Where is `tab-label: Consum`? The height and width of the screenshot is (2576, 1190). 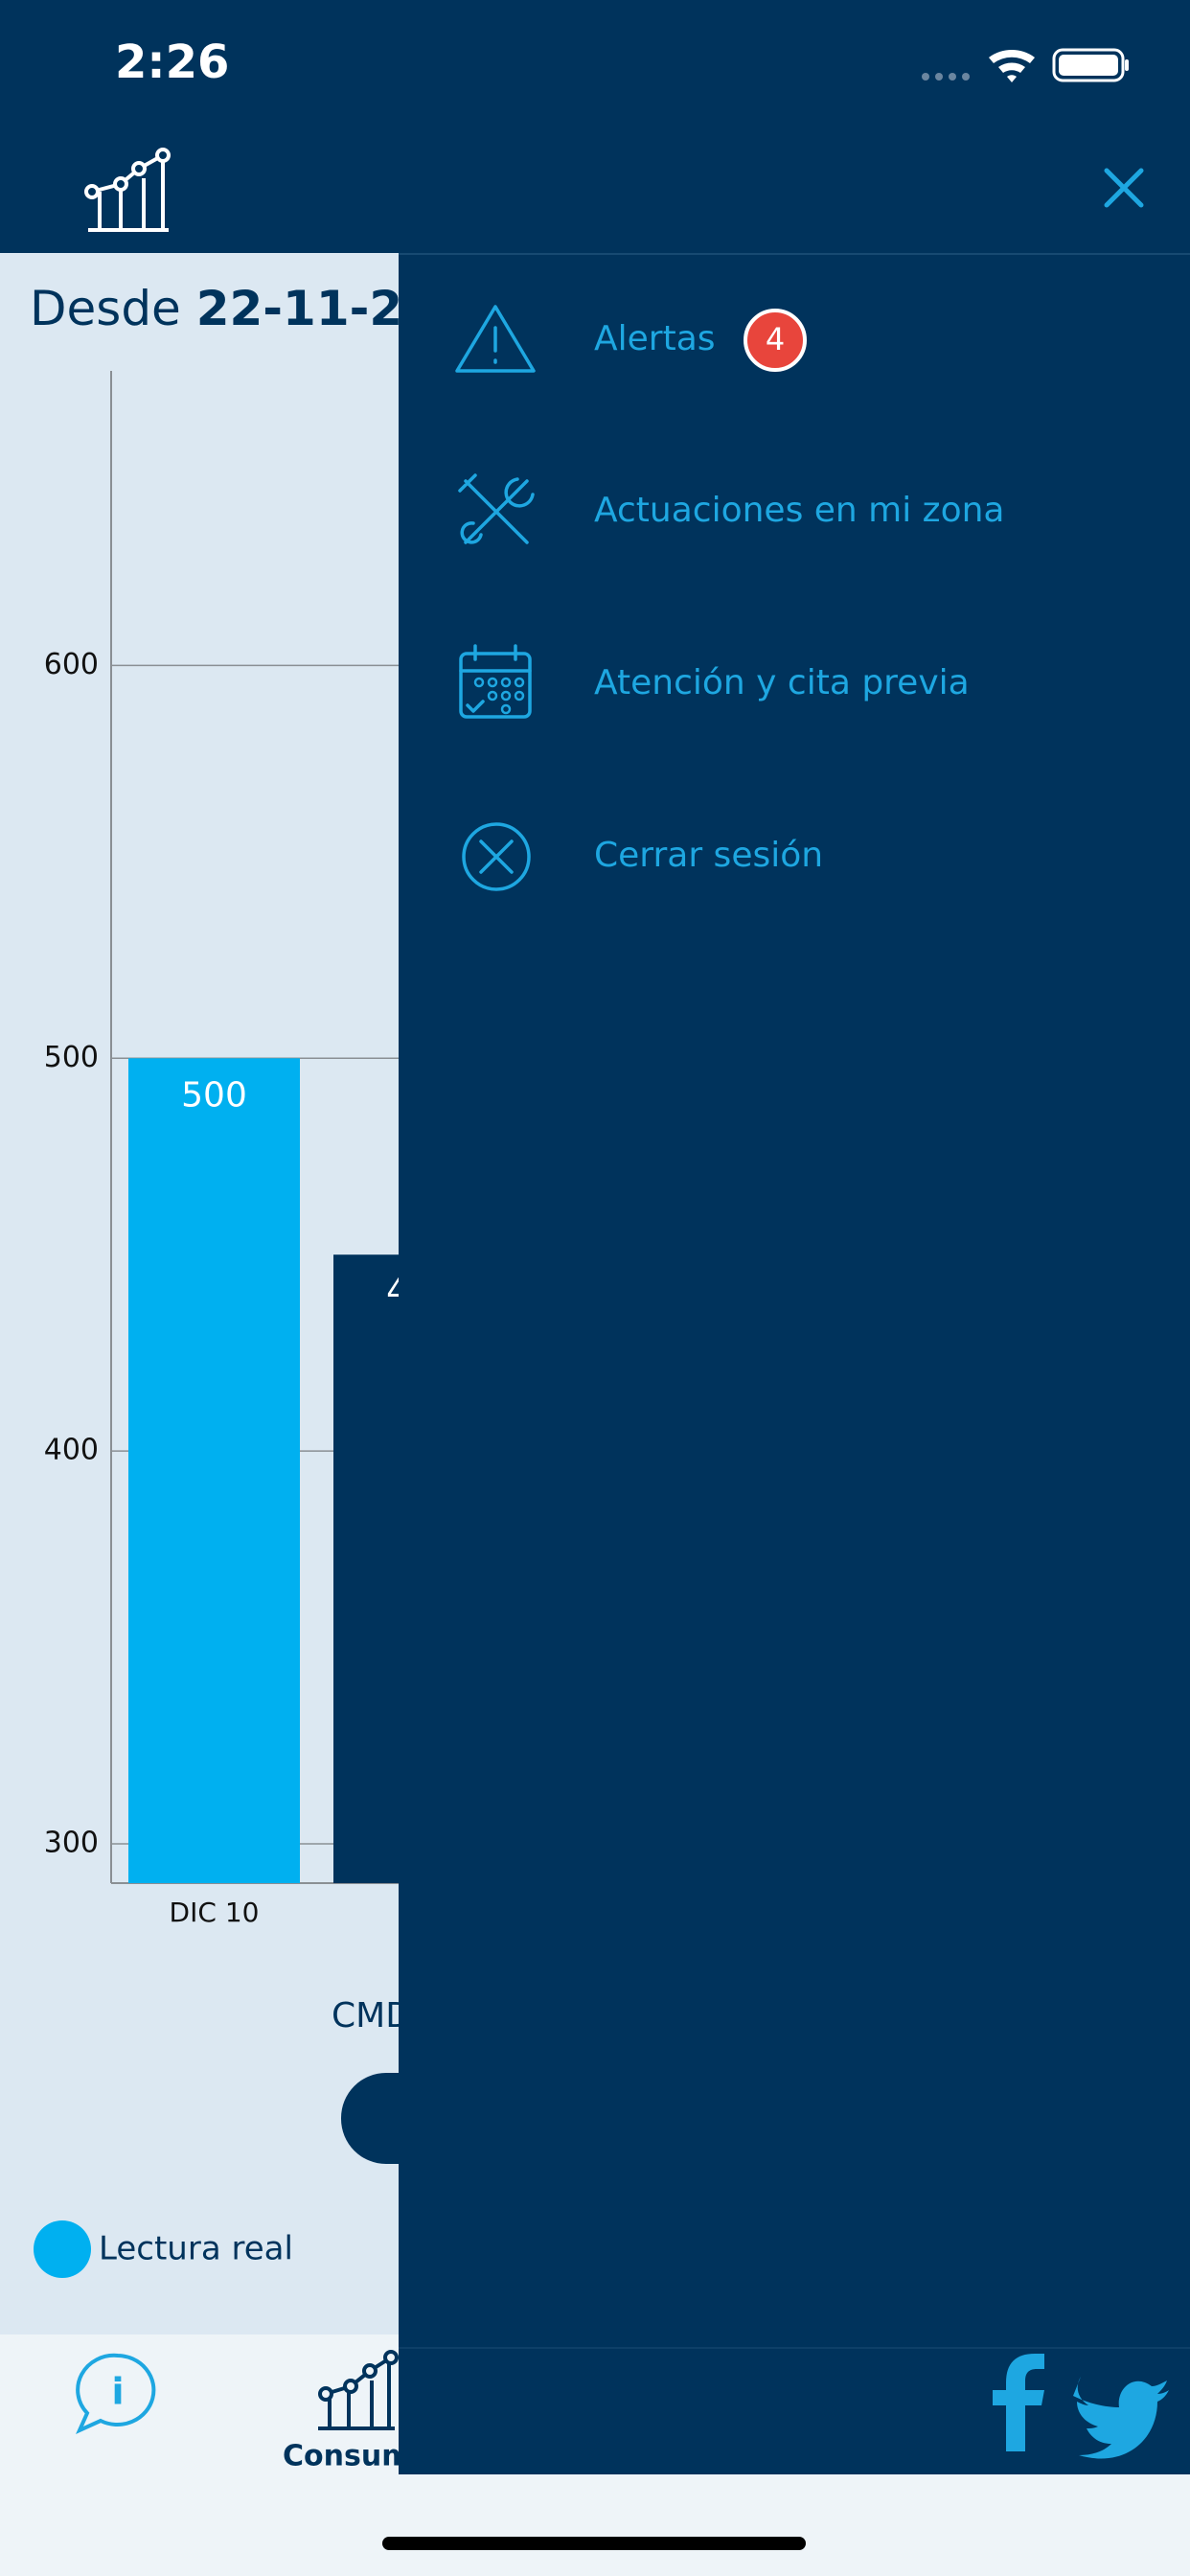
tab-label: Consum is located at coordinates (347, 2456).